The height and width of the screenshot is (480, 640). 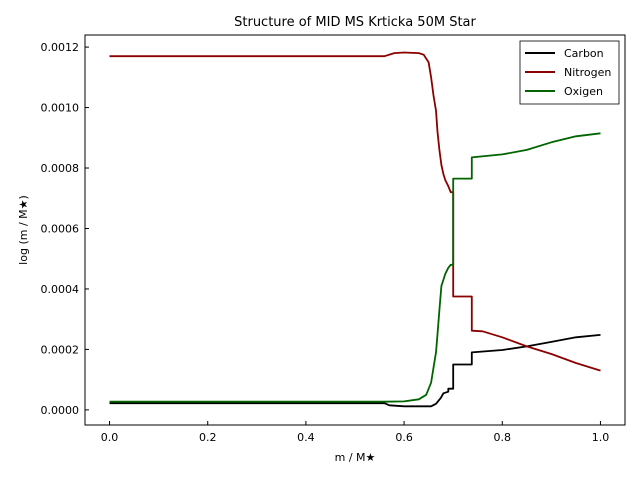 What do you see at coordinates (60, 410) in the screenshot?
I see `y-tick-label: 0.0000` at bounding box center [60, 410].